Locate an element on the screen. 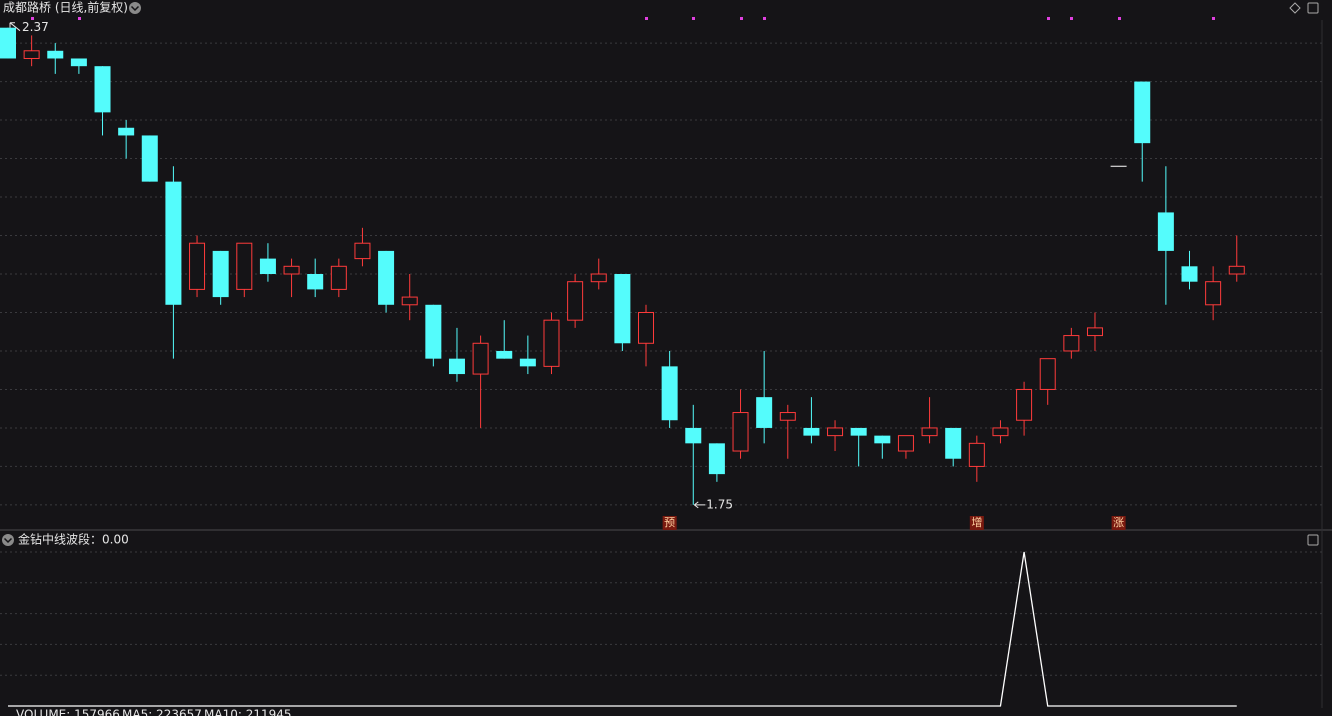  low-marker: 1.75 is located at coordinates (719, 504).